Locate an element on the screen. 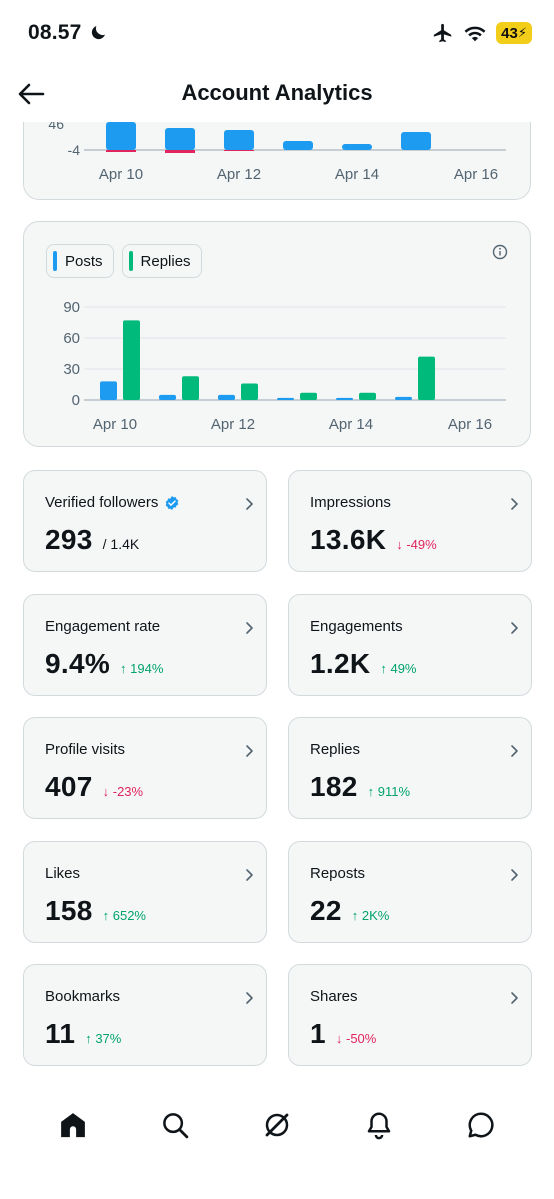  nav-notifications is located at coordinates (379, 1125).